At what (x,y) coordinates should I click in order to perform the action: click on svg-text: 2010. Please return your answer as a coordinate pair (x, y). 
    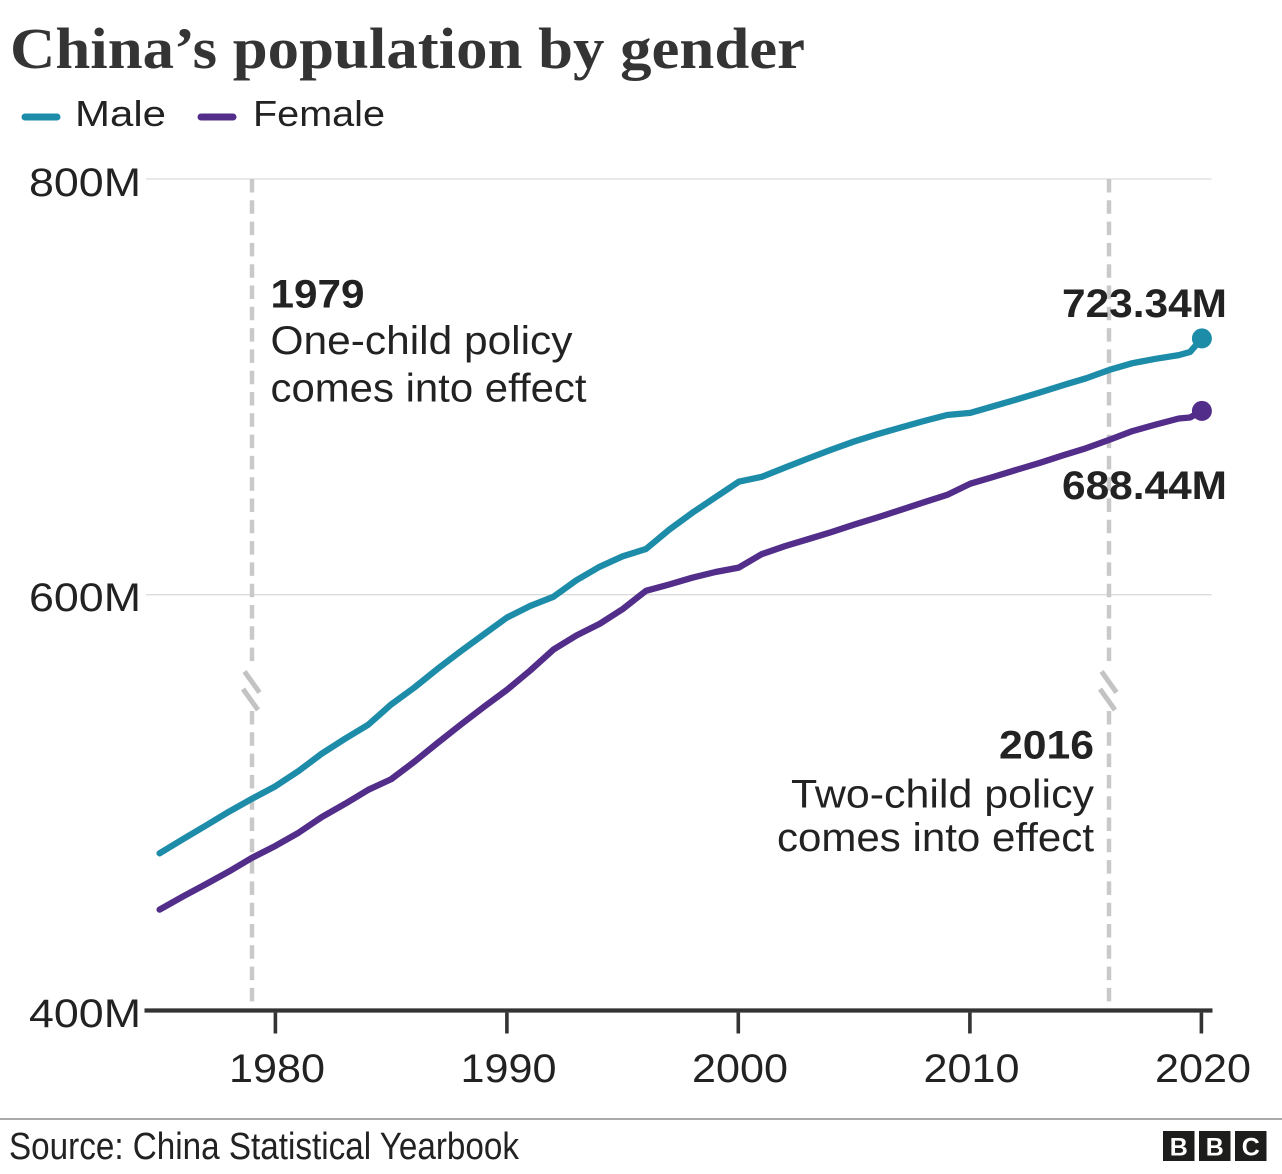
    Looking at the image, I should click on (972, 1069).